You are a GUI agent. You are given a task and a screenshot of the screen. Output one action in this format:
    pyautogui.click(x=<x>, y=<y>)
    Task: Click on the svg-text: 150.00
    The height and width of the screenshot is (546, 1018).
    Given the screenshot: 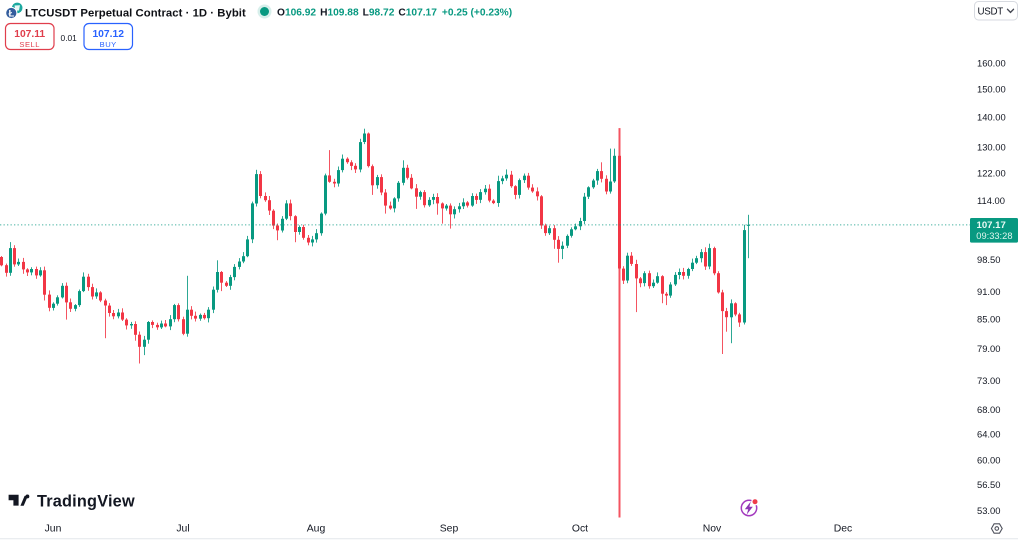 What is the action you would take?
    pyautogui.click(x=991, y=89)
    